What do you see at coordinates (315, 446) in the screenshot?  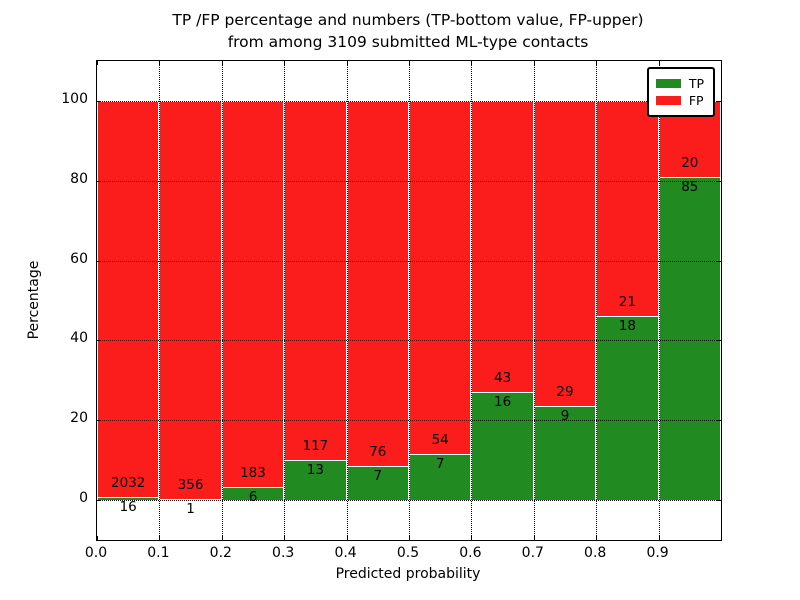 I see `fp-count-label: 117` at bounding box center [315, 446].